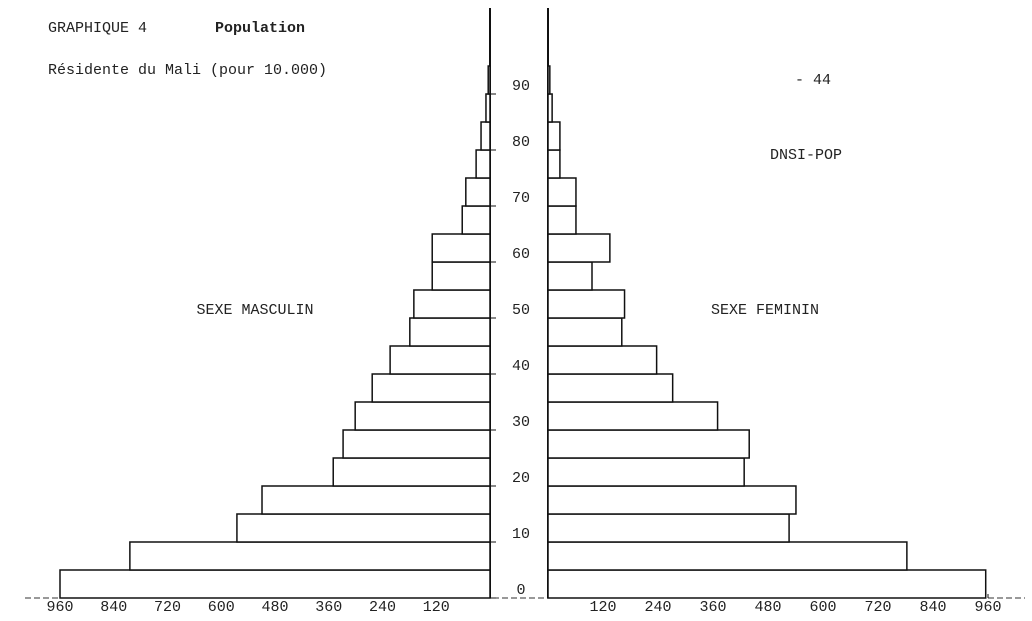 The height and width of the screenshot is (621, 1032). I want to click on source-label: DNSI-POP, so click(806, 155).